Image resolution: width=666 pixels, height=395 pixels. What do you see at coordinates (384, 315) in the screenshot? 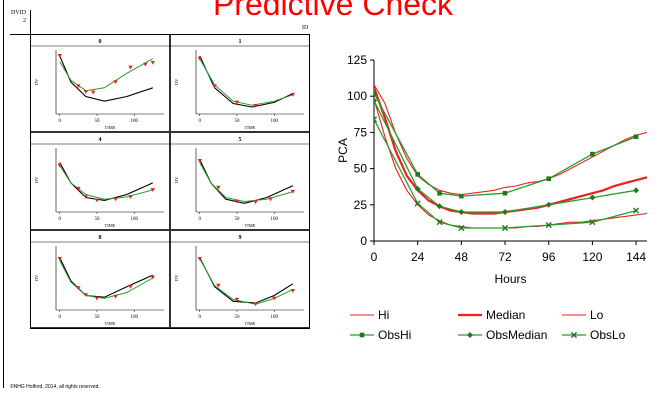
I see `legend-label: Hi` at bounding box center [384, 315].